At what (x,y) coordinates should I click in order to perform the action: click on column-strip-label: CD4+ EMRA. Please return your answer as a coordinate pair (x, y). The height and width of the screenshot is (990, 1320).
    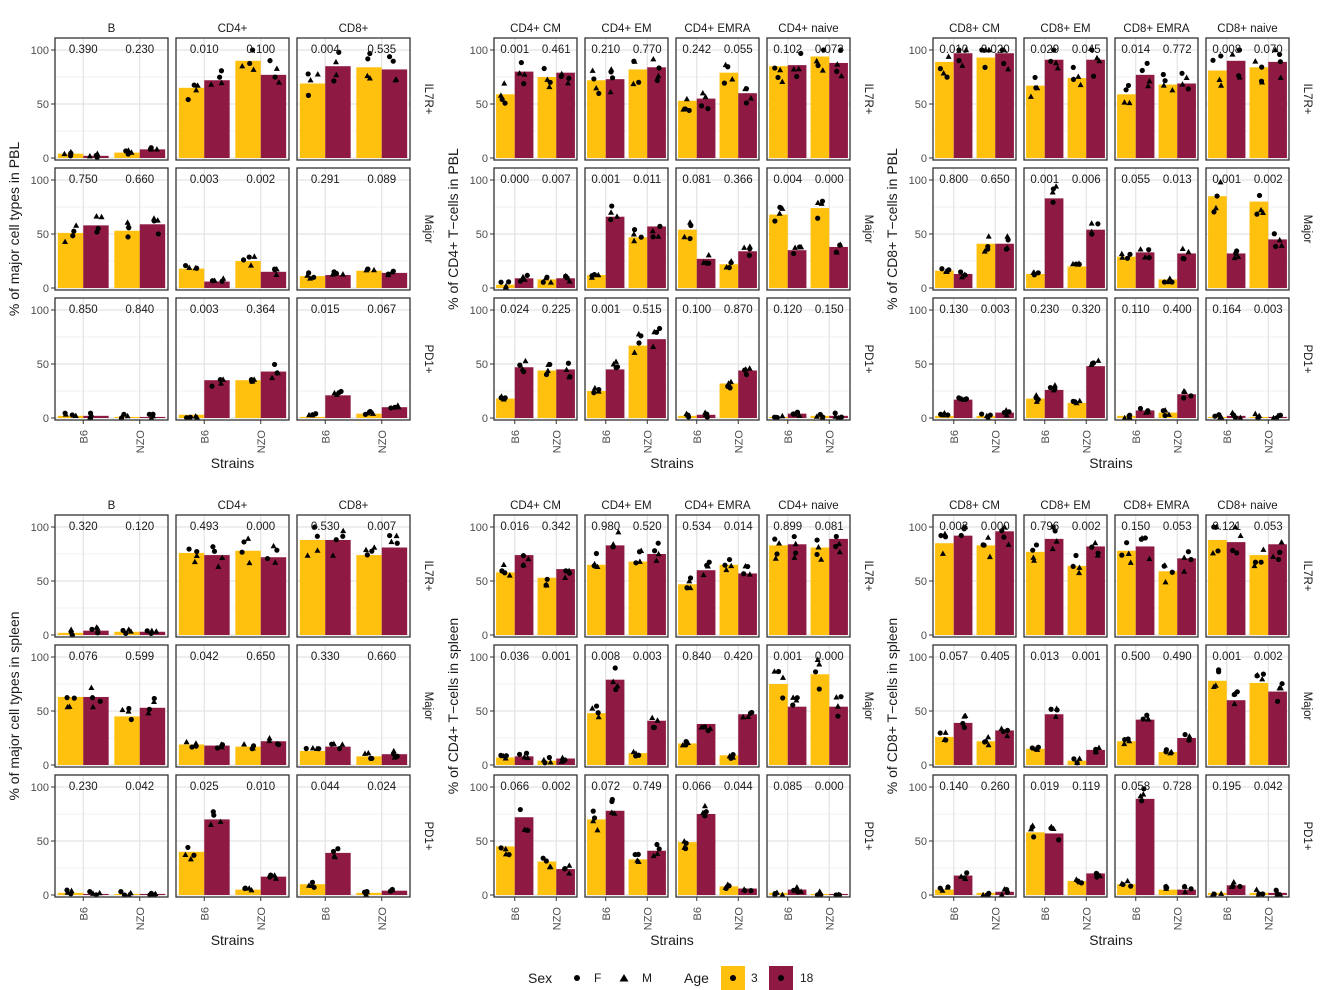
    Looking at the image, I should click on (717, 29).